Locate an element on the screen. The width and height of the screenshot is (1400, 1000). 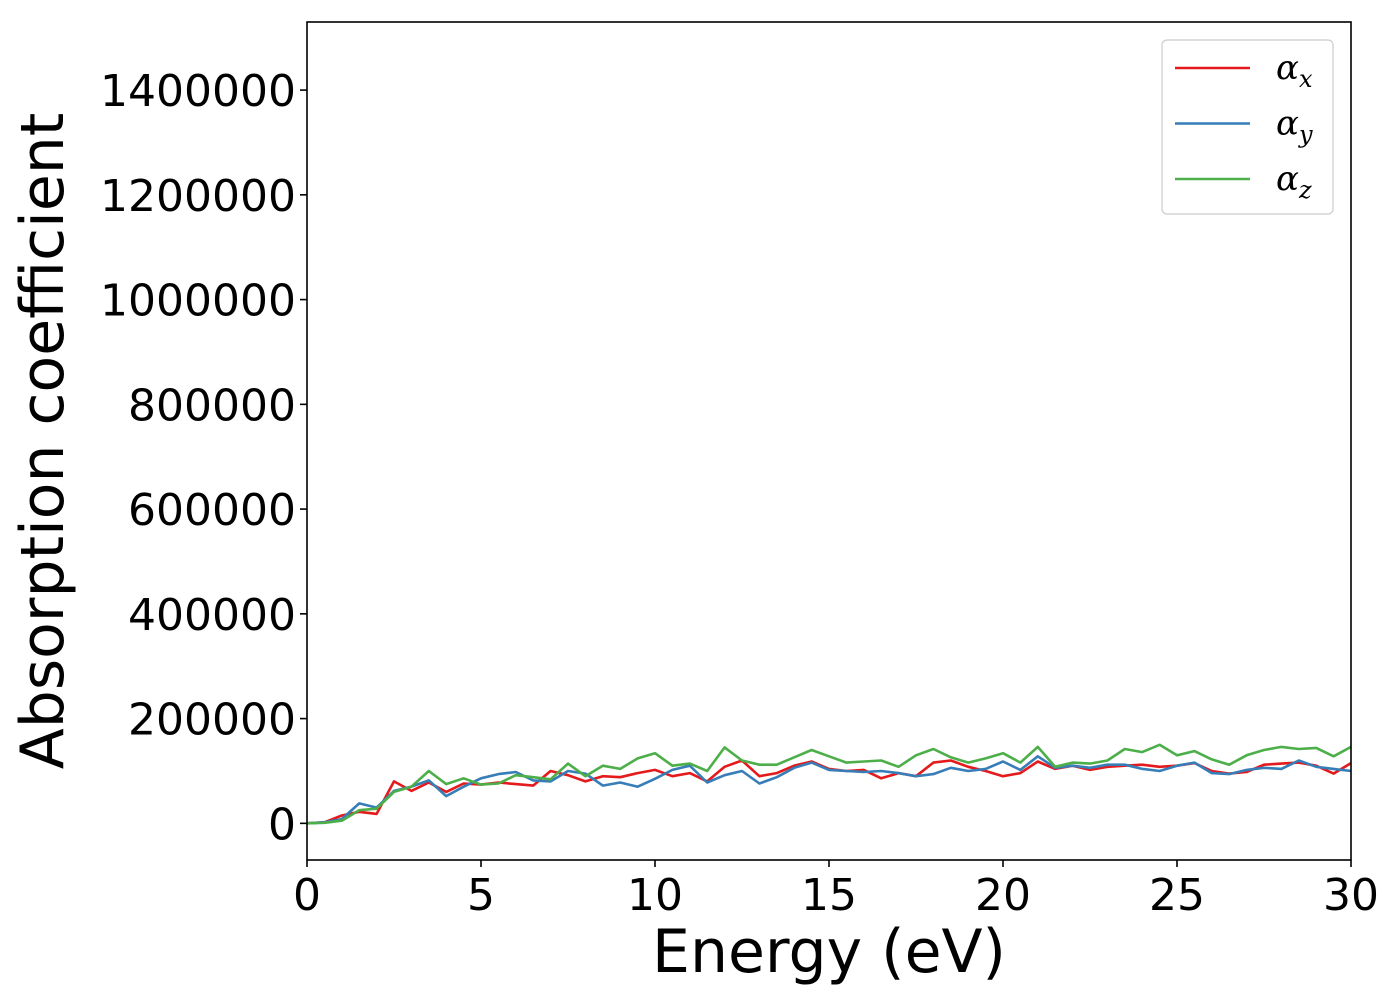
x-axis-ticks: 0 5 10 15 20 25 30 is located at coordinates (836, 890).